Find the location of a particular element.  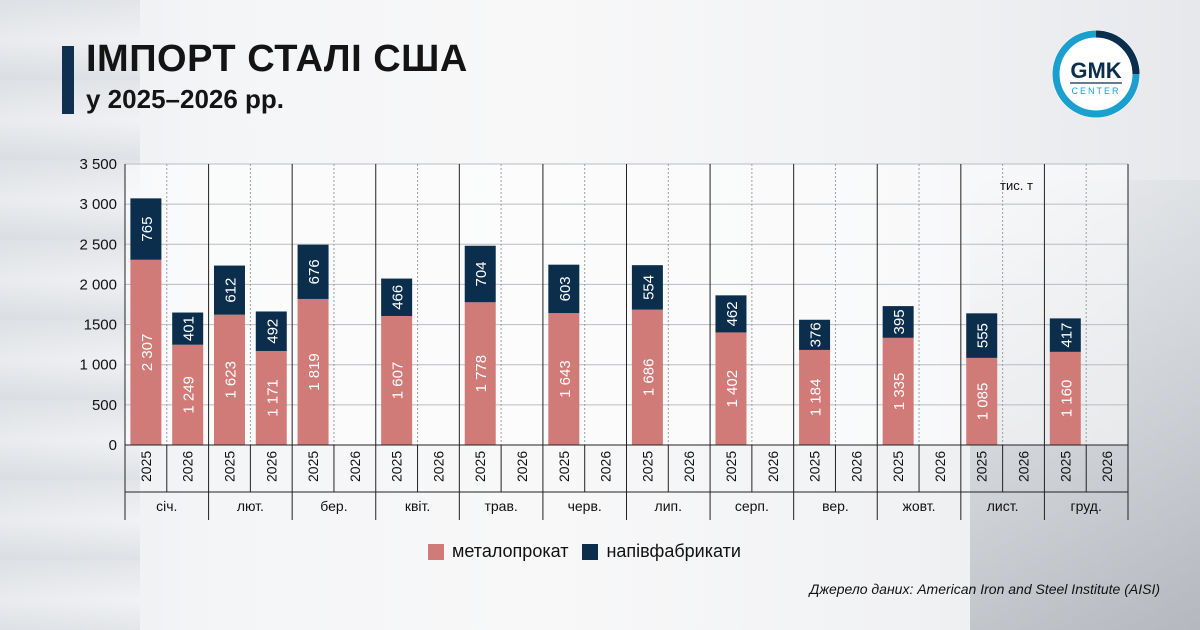

data-label-rolled: 1 607 is located at coordinates (398, 381).